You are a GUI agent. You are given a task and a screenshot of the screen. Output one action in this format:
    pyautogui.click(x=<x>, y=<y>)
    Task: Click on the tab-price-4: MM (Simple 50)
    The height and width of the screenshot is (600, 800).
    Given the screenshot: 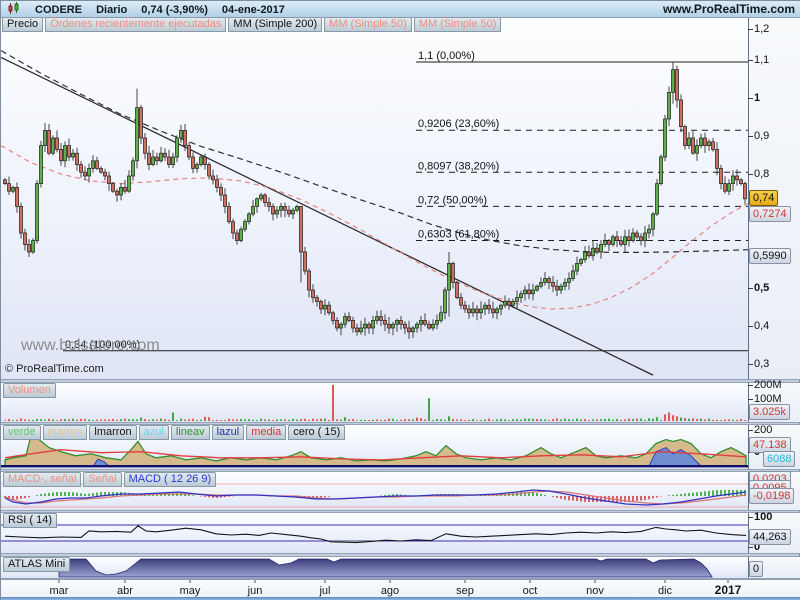 What is the action you would take?
    pyautogui.click(x=457, y=24)
    